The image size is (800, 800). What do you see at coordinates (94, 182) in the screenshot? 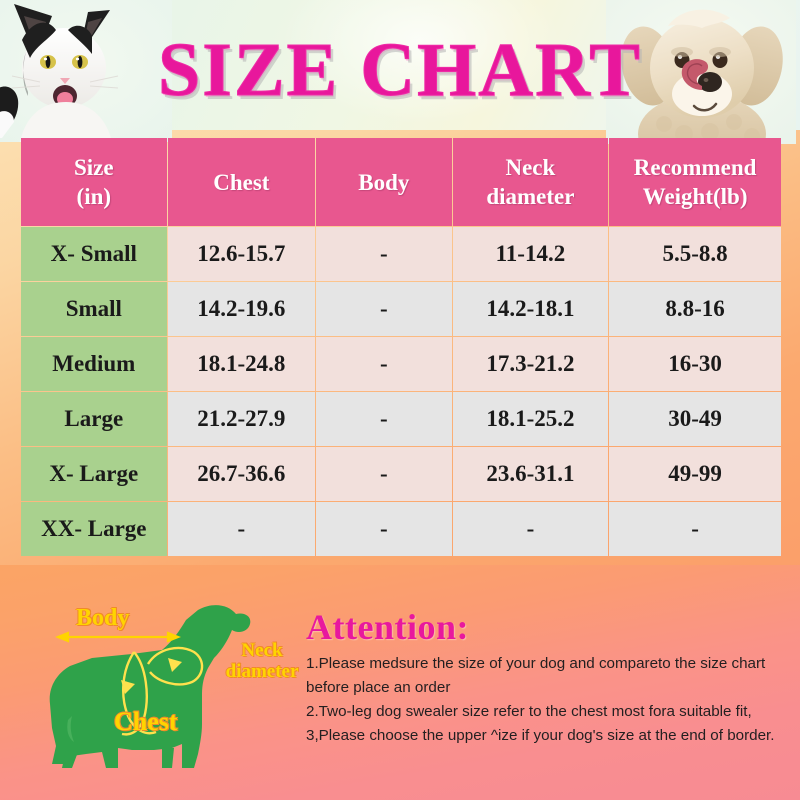
I see `column-header-size: Size (in)` at bounding box center [94, 182].